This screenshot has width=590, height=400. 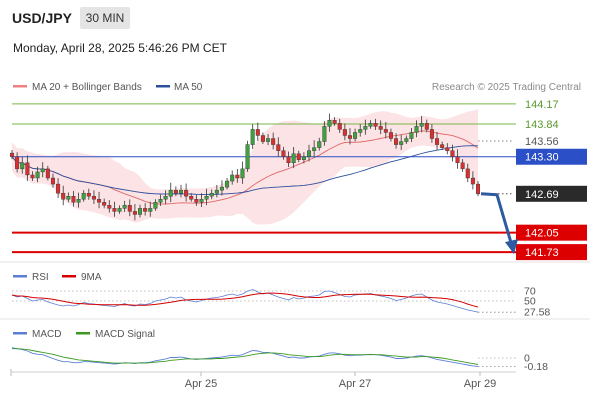 I want to click on rsi-9ma-line, so click(x=245, y=300).